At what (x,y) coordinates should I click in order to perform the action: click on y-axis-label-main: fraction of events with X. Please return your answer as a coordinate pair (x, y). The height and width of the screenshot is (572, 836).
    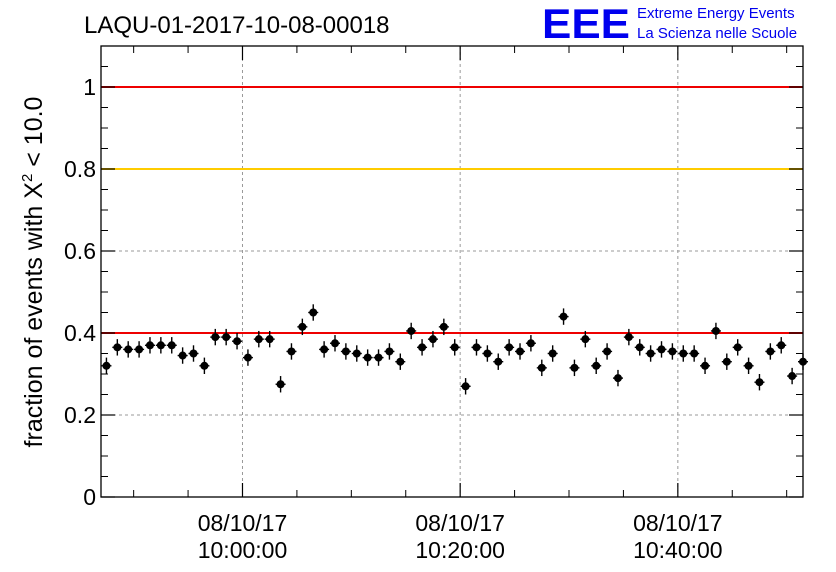
    Looking at the image, I should click on (34, 315).